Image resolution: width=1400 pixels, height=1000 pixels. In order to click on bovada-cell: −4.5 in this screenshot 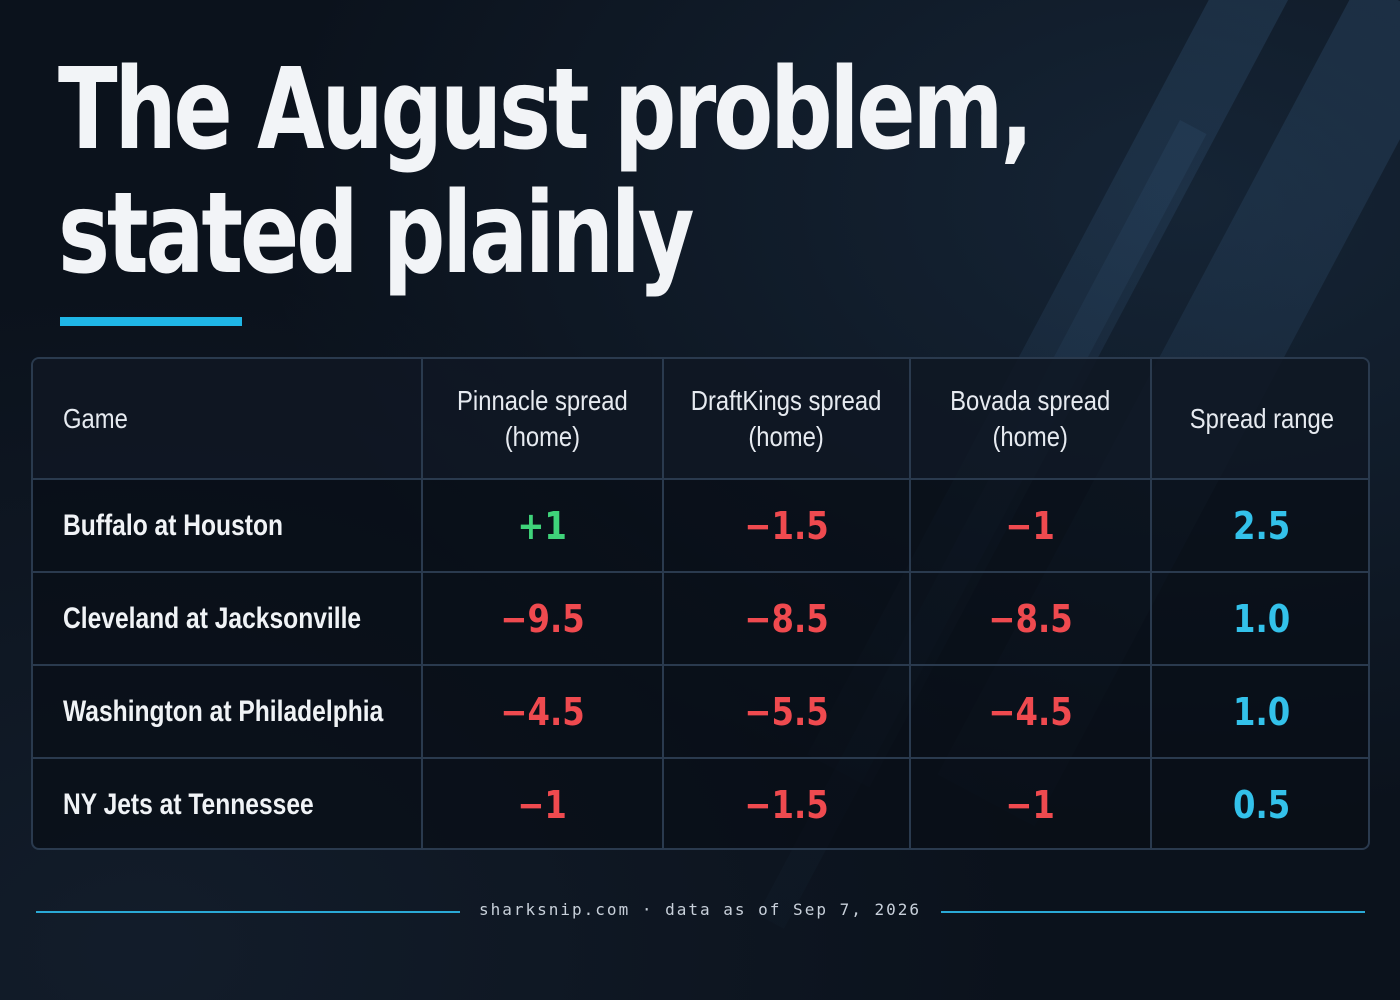, I will do `click(1031, 712)`.